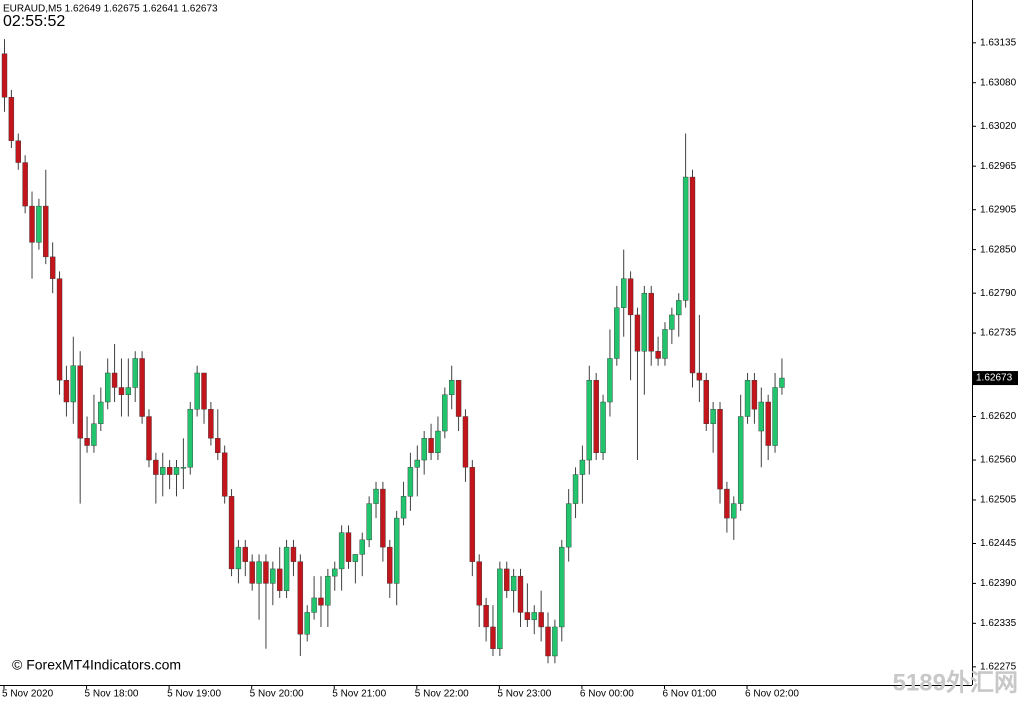 The height and width of the screenshot is (705, 1024). What do you see at coordinates (998, 416) in the screenshot?
I see `y-tick-label: 1.62620` at bounding box center [998, 416].